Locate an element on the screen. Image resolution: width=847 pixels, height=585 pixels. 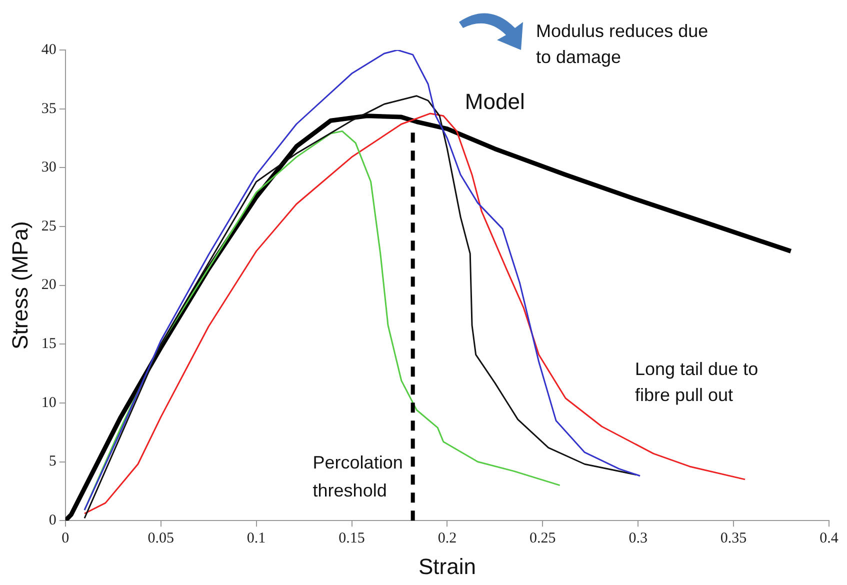
x-tick-label: 0.2 is located at coordinates (447, 538).